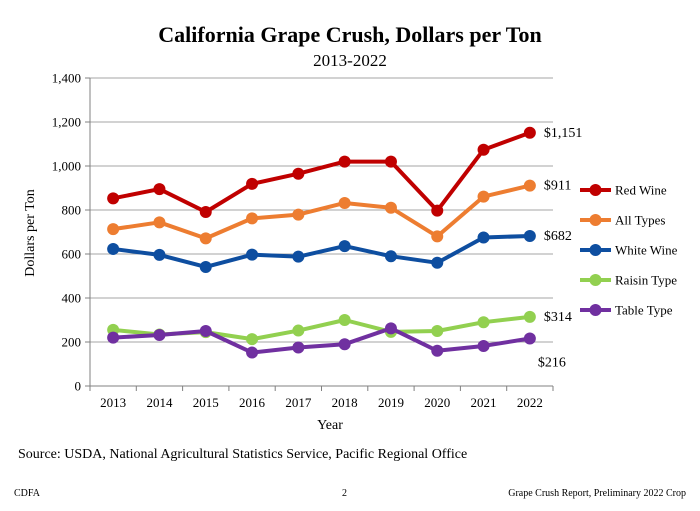 The width and height of the screenshot is (700, 511). Describe the element at coordinates (558, 317) in the screenshot. I see `end-label: $314` at that location.